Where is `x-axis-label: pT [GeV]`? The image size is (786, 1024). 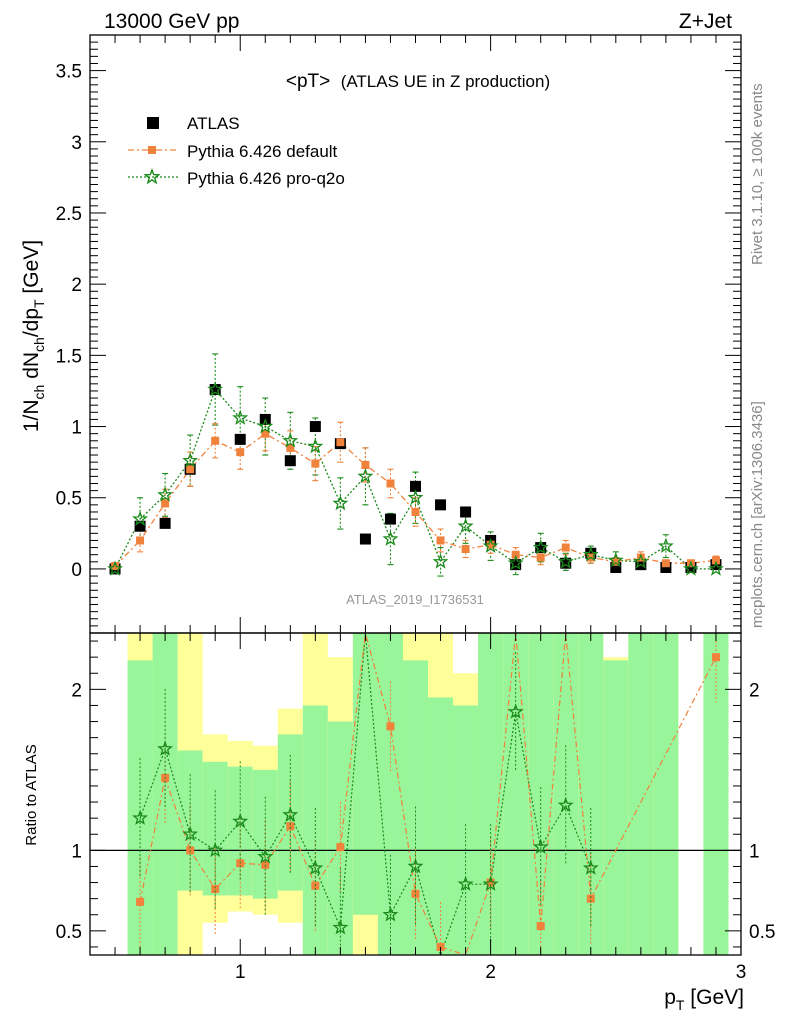 x-axis-label: pT [GeV] is located at coordinates (704, 999).